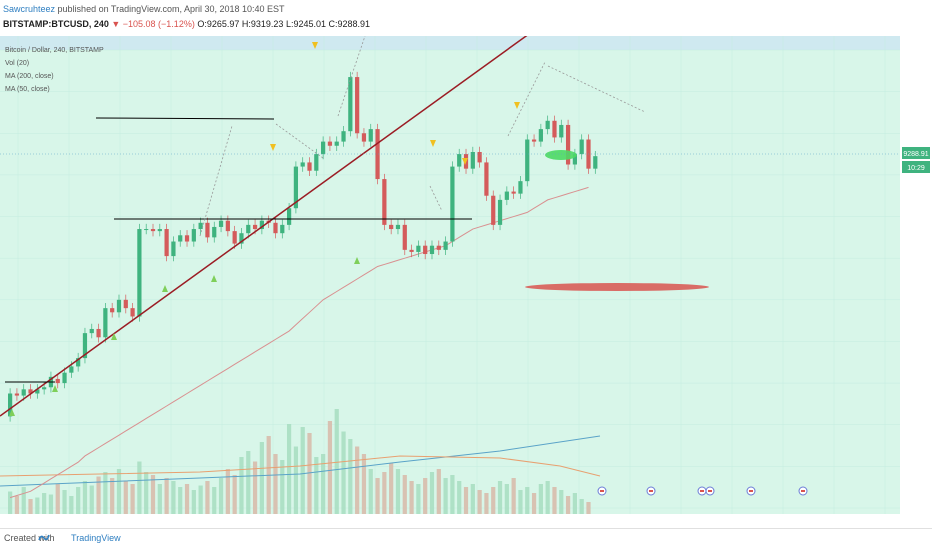 This screenshot has width=932, height=551. I want to click on volume-bars, so click(299, 461).